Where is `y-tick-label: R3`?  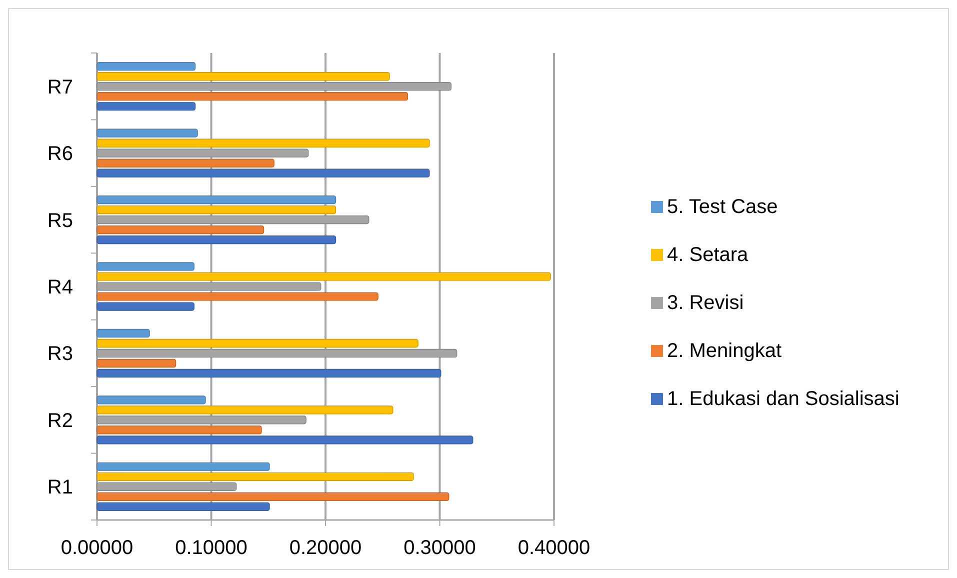 y-tick-label: R3 is located at coordinates (60, 354).